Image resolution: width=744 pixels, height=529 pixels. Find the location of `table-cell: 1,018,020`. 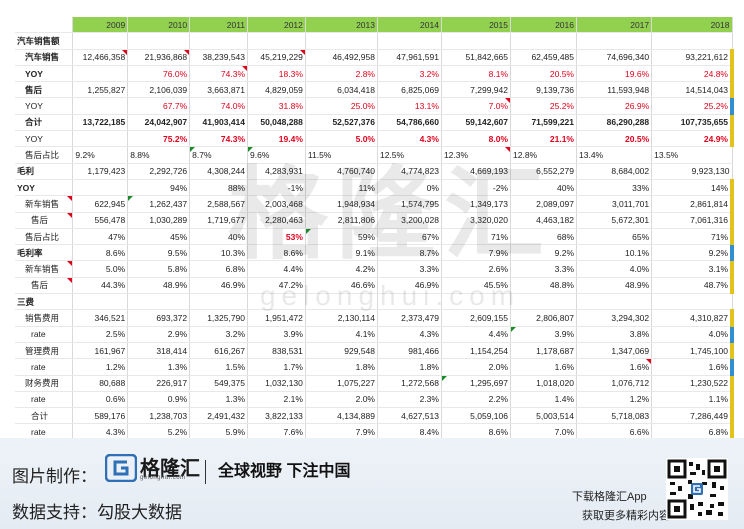

table-cell: 1,018,020 is located at coordinates (543, 383).